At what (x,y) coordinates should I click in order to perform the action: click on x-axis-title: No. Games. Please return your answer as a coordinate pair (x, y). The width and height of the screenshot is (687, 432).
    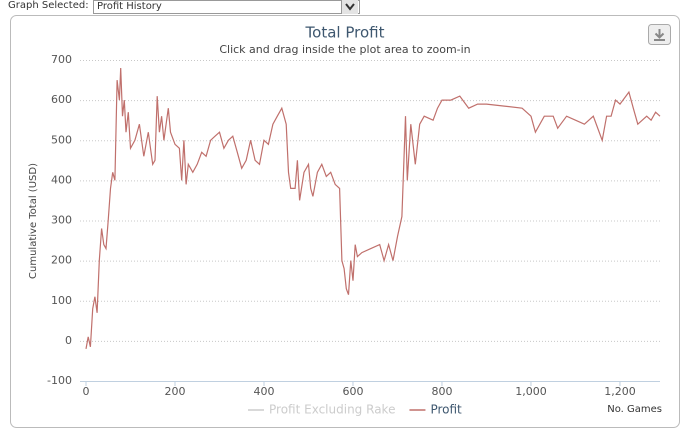
    Looking at the image, I should click on (634, 409).